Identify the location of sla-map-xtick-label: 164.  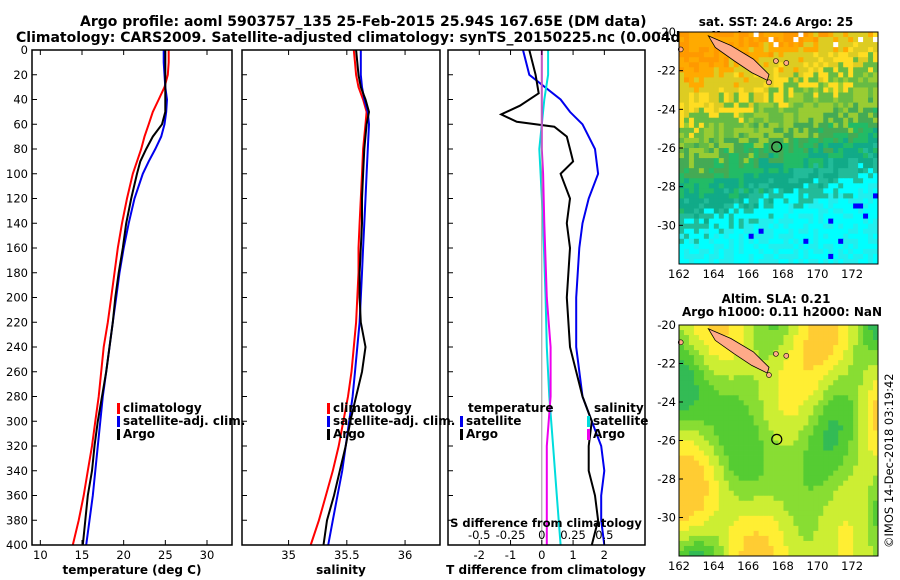
(714, 566).